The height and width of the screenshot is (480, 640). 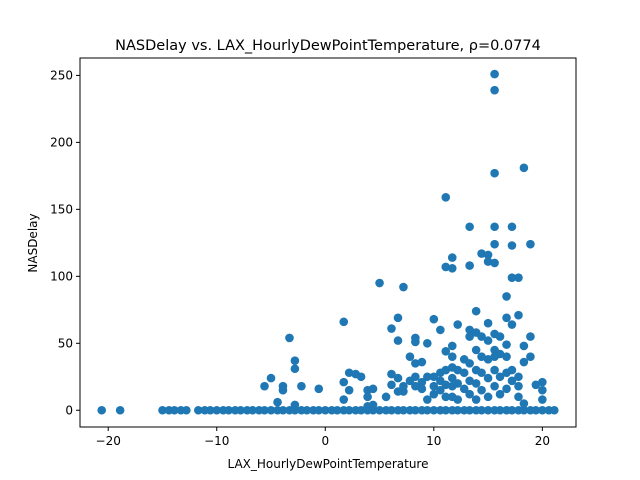 What do you see at coordinates (61, 276) in the screenshot?
I see `y-tick-label: 100` at bounding box center [61, 276].